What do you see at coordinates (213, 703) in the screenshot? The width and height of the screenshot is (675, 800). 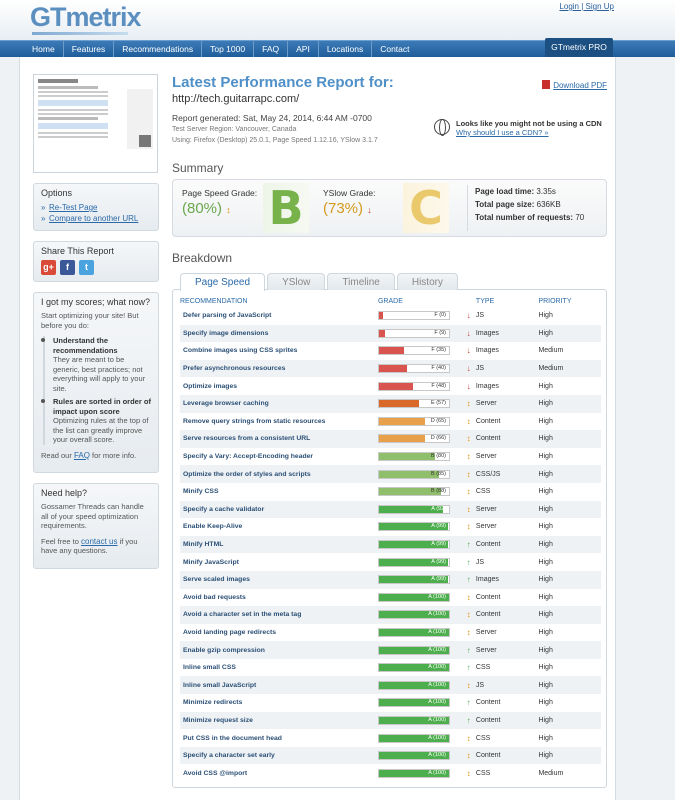 I see `recommendation-name: Minimize redirects` at bounding box center [213, 703].